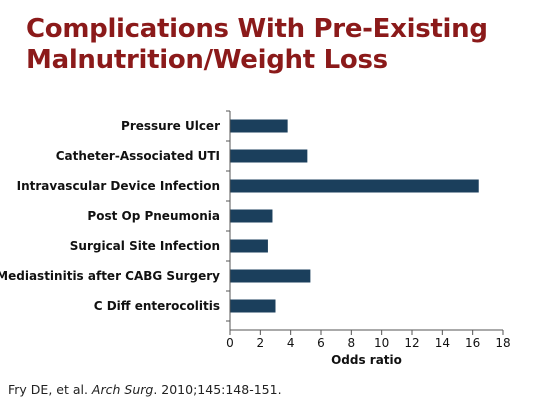  What do you see at coordinates (291, 343) in the screenshot?
I see `x-tick-label-2: 4` at bounding box center [291, 343].